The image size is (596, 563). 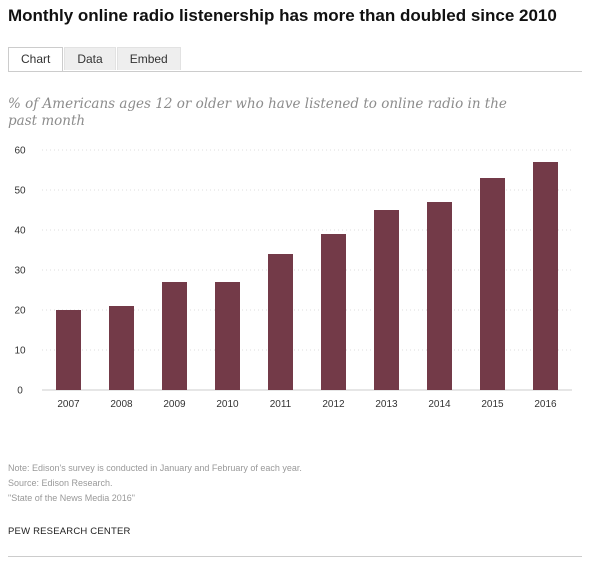 What do you see at coordinates (121, 404) in the screenshot?
I see `x-tick-label: 2008` at bounding box center [121, 404].